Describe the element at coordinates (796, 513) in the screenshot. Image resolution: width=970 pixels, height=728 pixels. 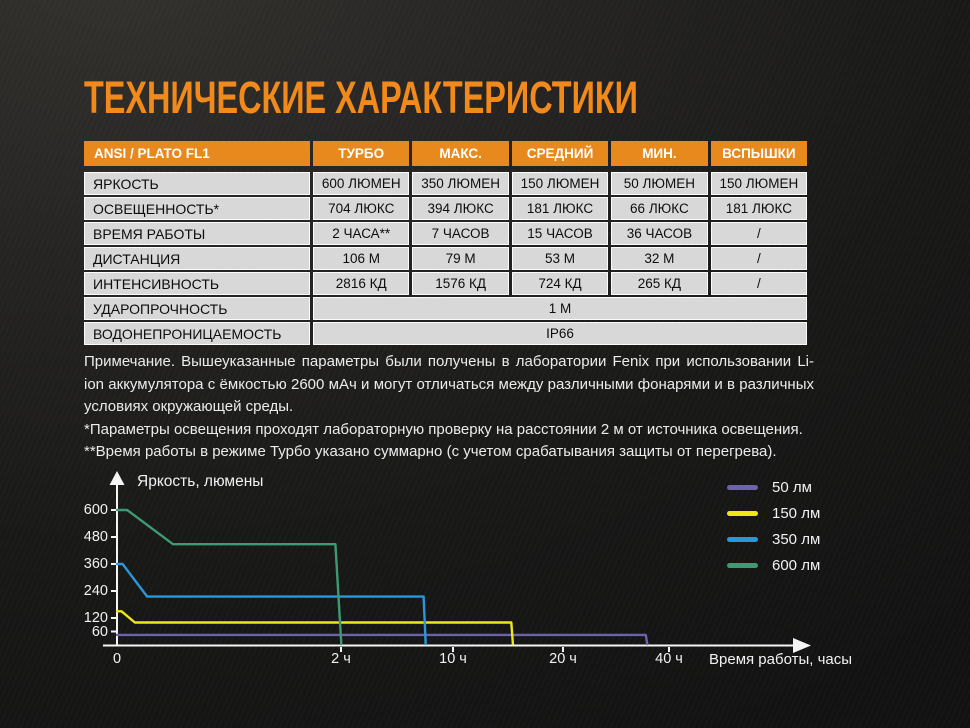
I see `legend-label: 150 лм` at that location.